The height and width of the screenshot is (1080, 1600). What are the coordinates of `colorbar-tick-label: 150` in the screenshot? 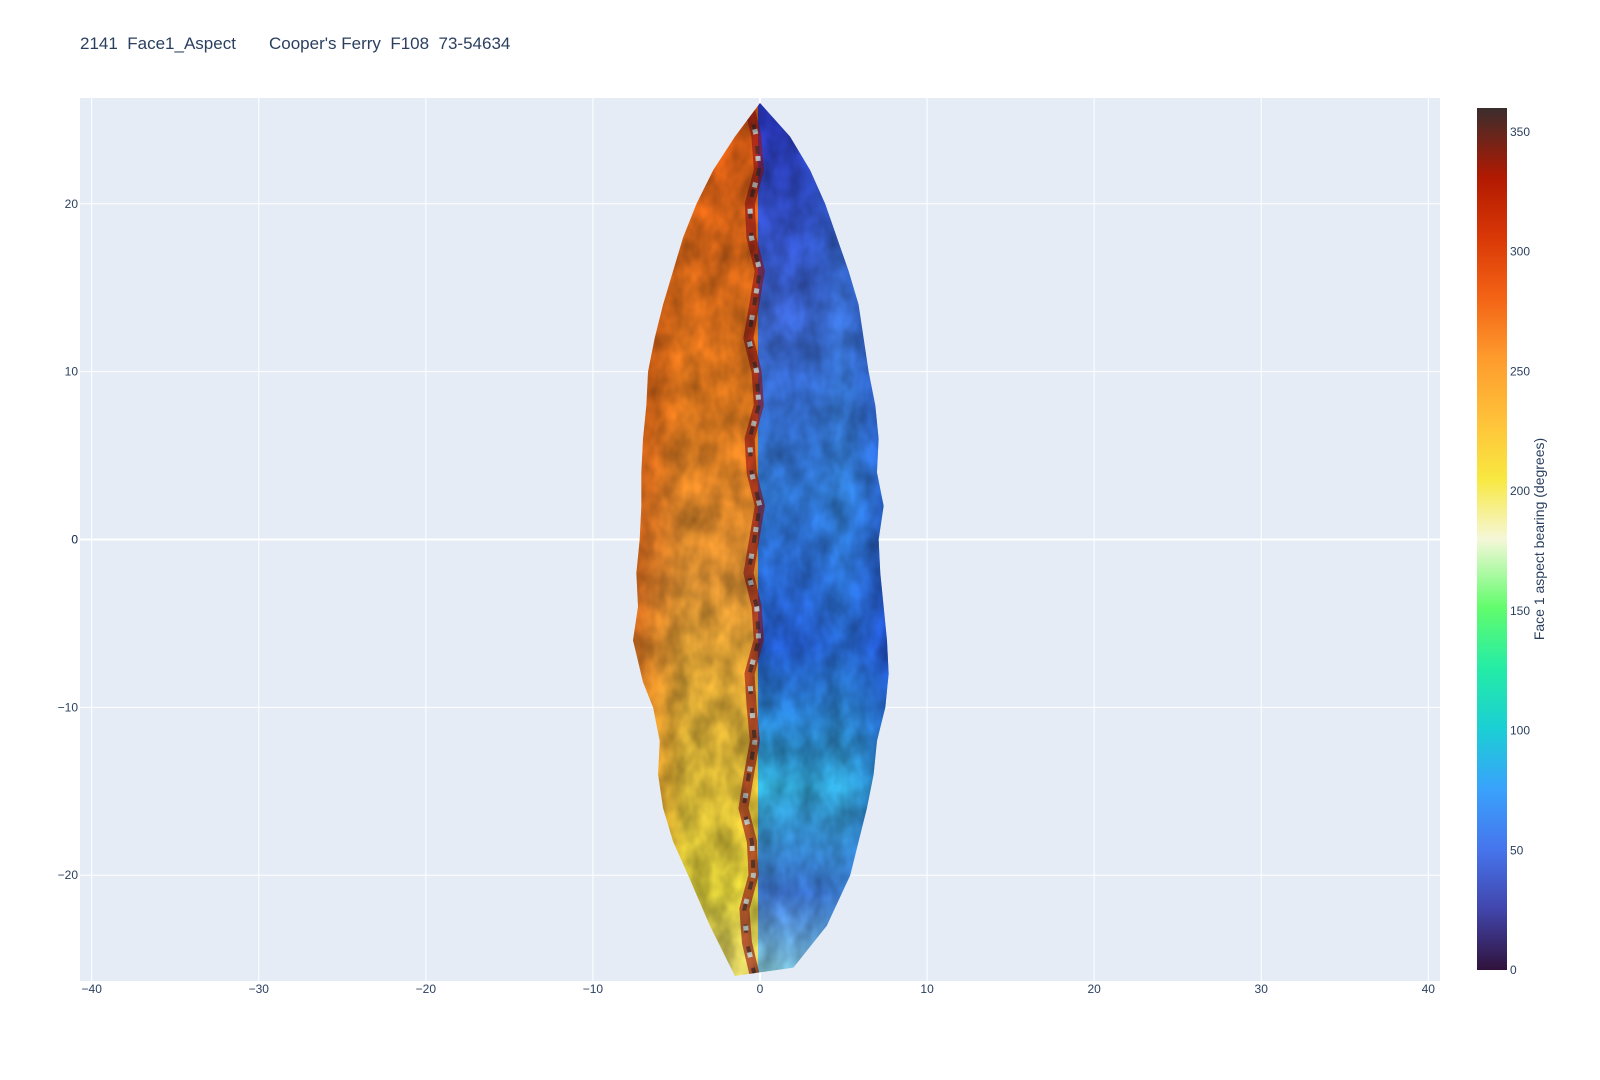 It's located at (1520, 611).